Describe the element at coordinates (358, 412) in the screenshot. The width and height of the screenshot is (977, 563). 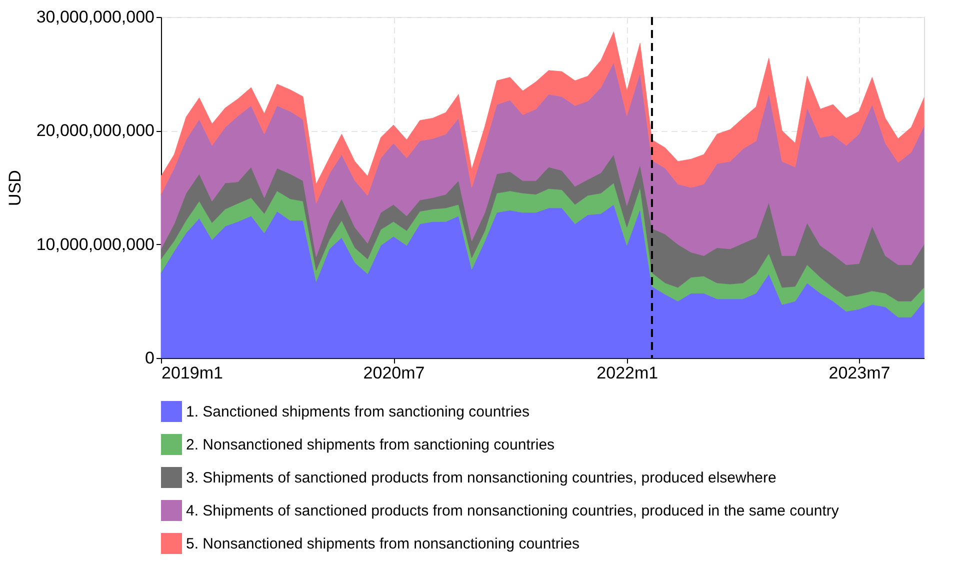
I see `legend-label: 1. Sanctioned shipments from sanctioning countries` at that location.